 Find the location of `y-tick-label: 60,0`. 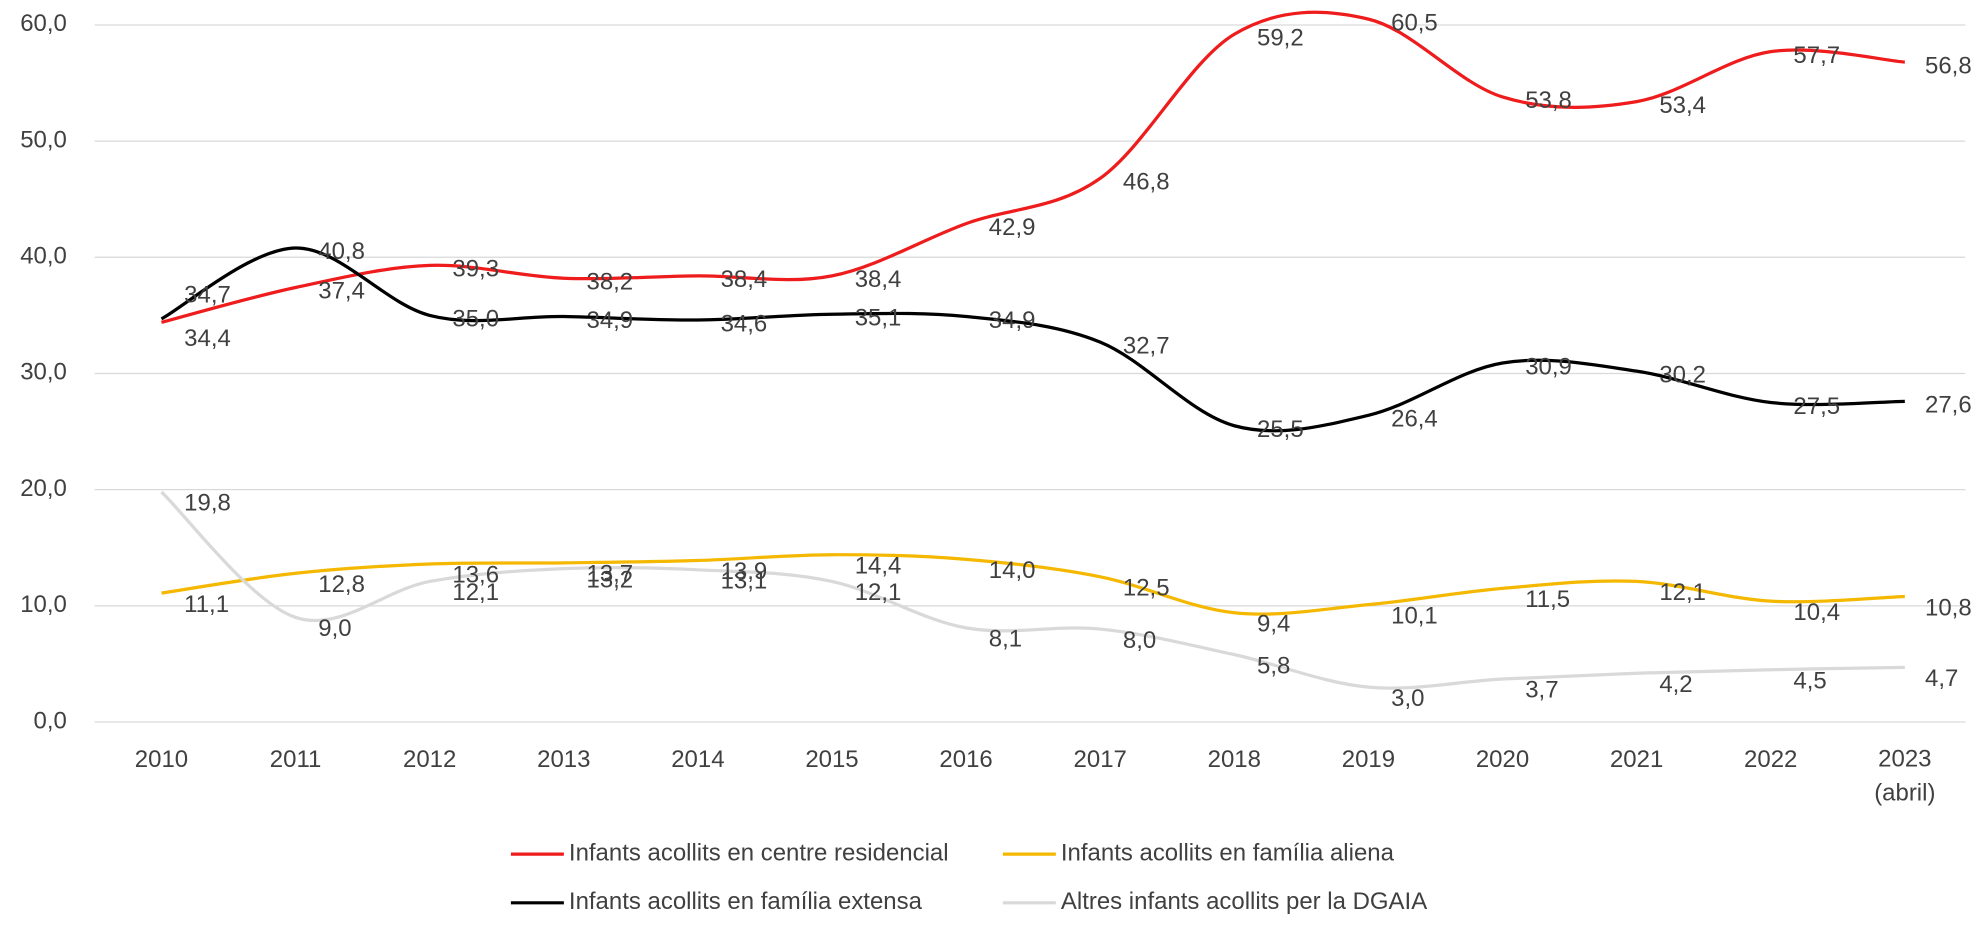

y-tick-label: 60,0 is located at coordinates (43, 23).